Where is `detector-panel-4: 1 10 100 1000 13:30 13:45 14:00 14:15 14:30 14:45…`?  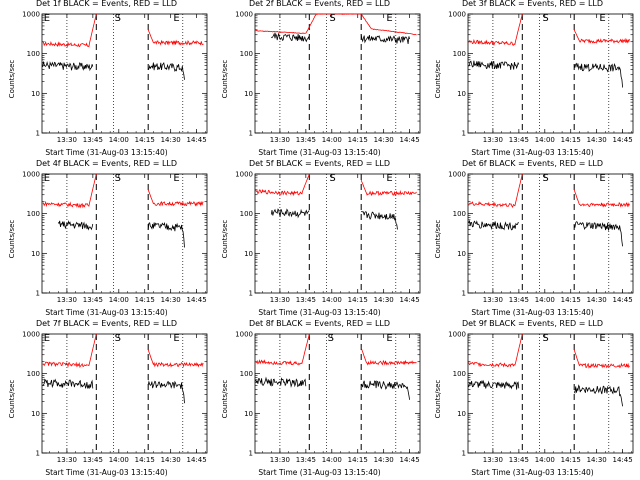 detector-panel-4: 1 10 100 1000 13:30 13:45 14:00 14:15 14:30 14:45… is located at coordinates (106, 239).